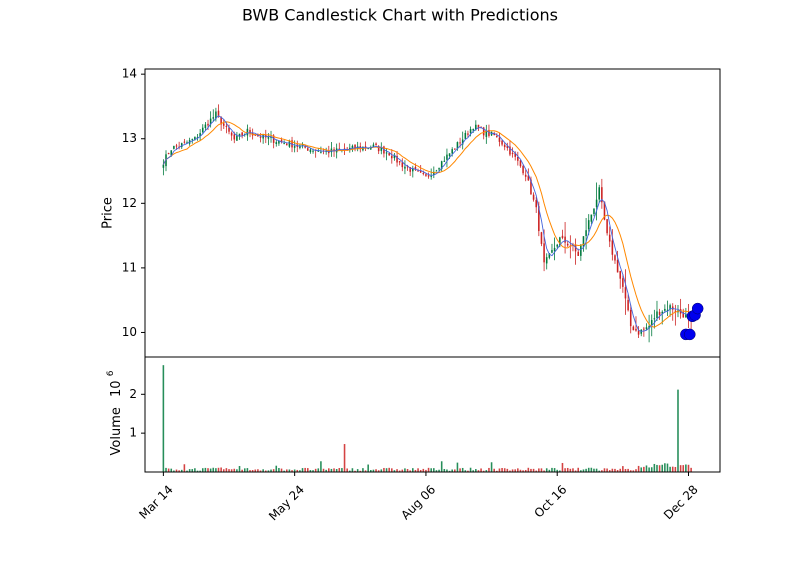  What do you see at coordinates (129, 74) in the screenshot?
I see `price-y-tick-label: 14` at bounding box center [129, 74].